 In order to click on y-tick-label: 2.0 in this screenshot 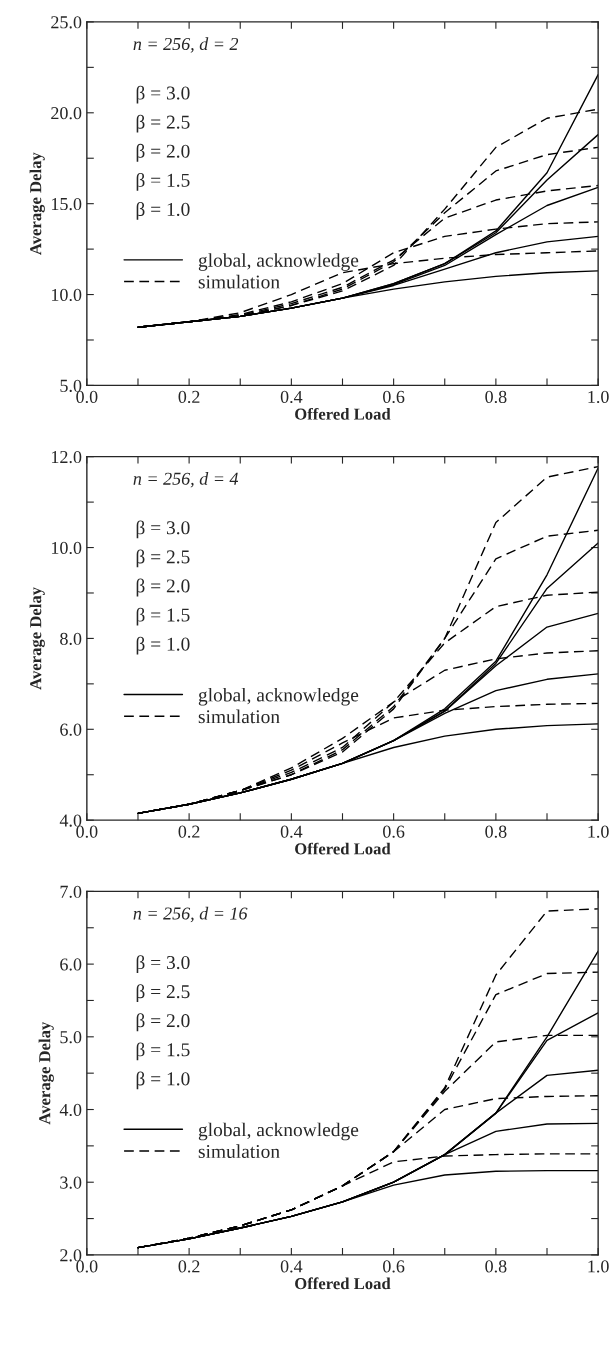, I will do `click(71, 1255)`.